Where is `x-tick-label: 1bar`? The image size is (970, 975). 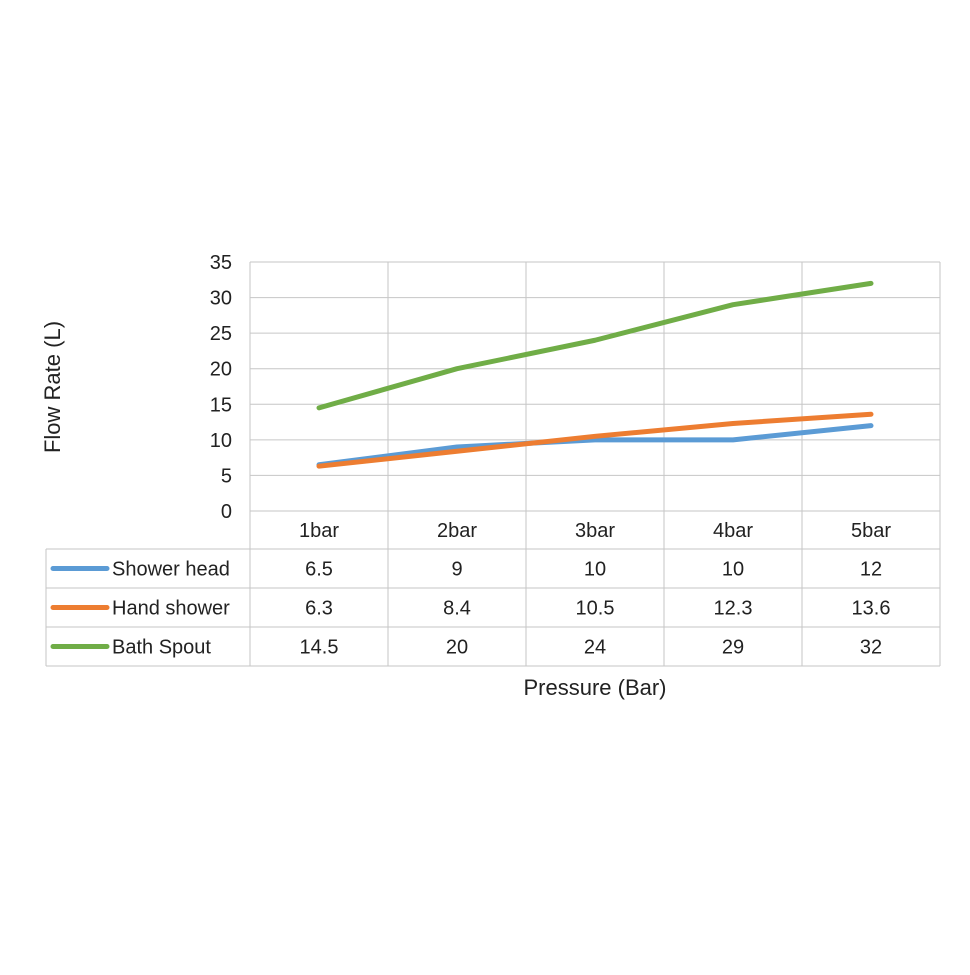
x-tick-label: 1bar is located at coordinates (319, 531).